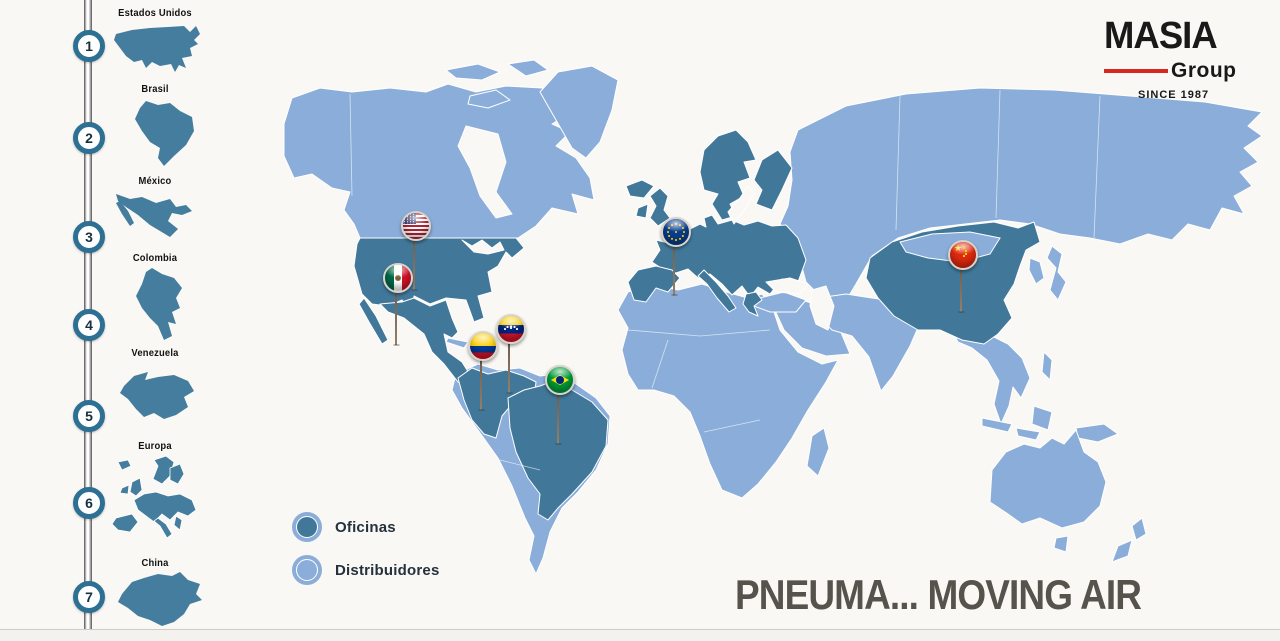 The image size is (1280, 641). What do you see at coordinates (89, 237) in the screenshot?
I see `sidebar-number-3: 3` at bounding box center [89, 237].